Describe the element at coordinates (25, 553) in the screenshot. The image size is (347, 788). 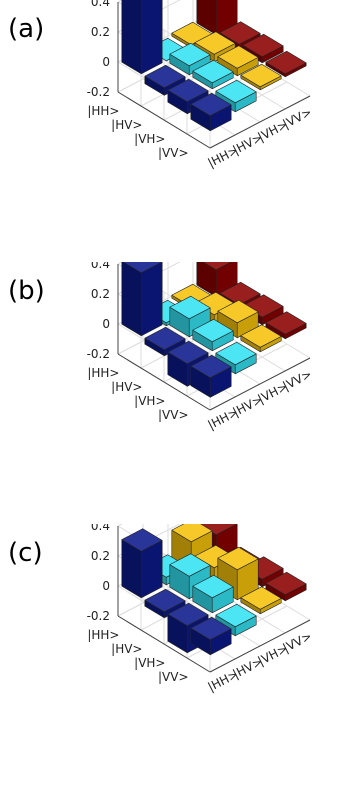
I see `panel-label: (c)` at that location.